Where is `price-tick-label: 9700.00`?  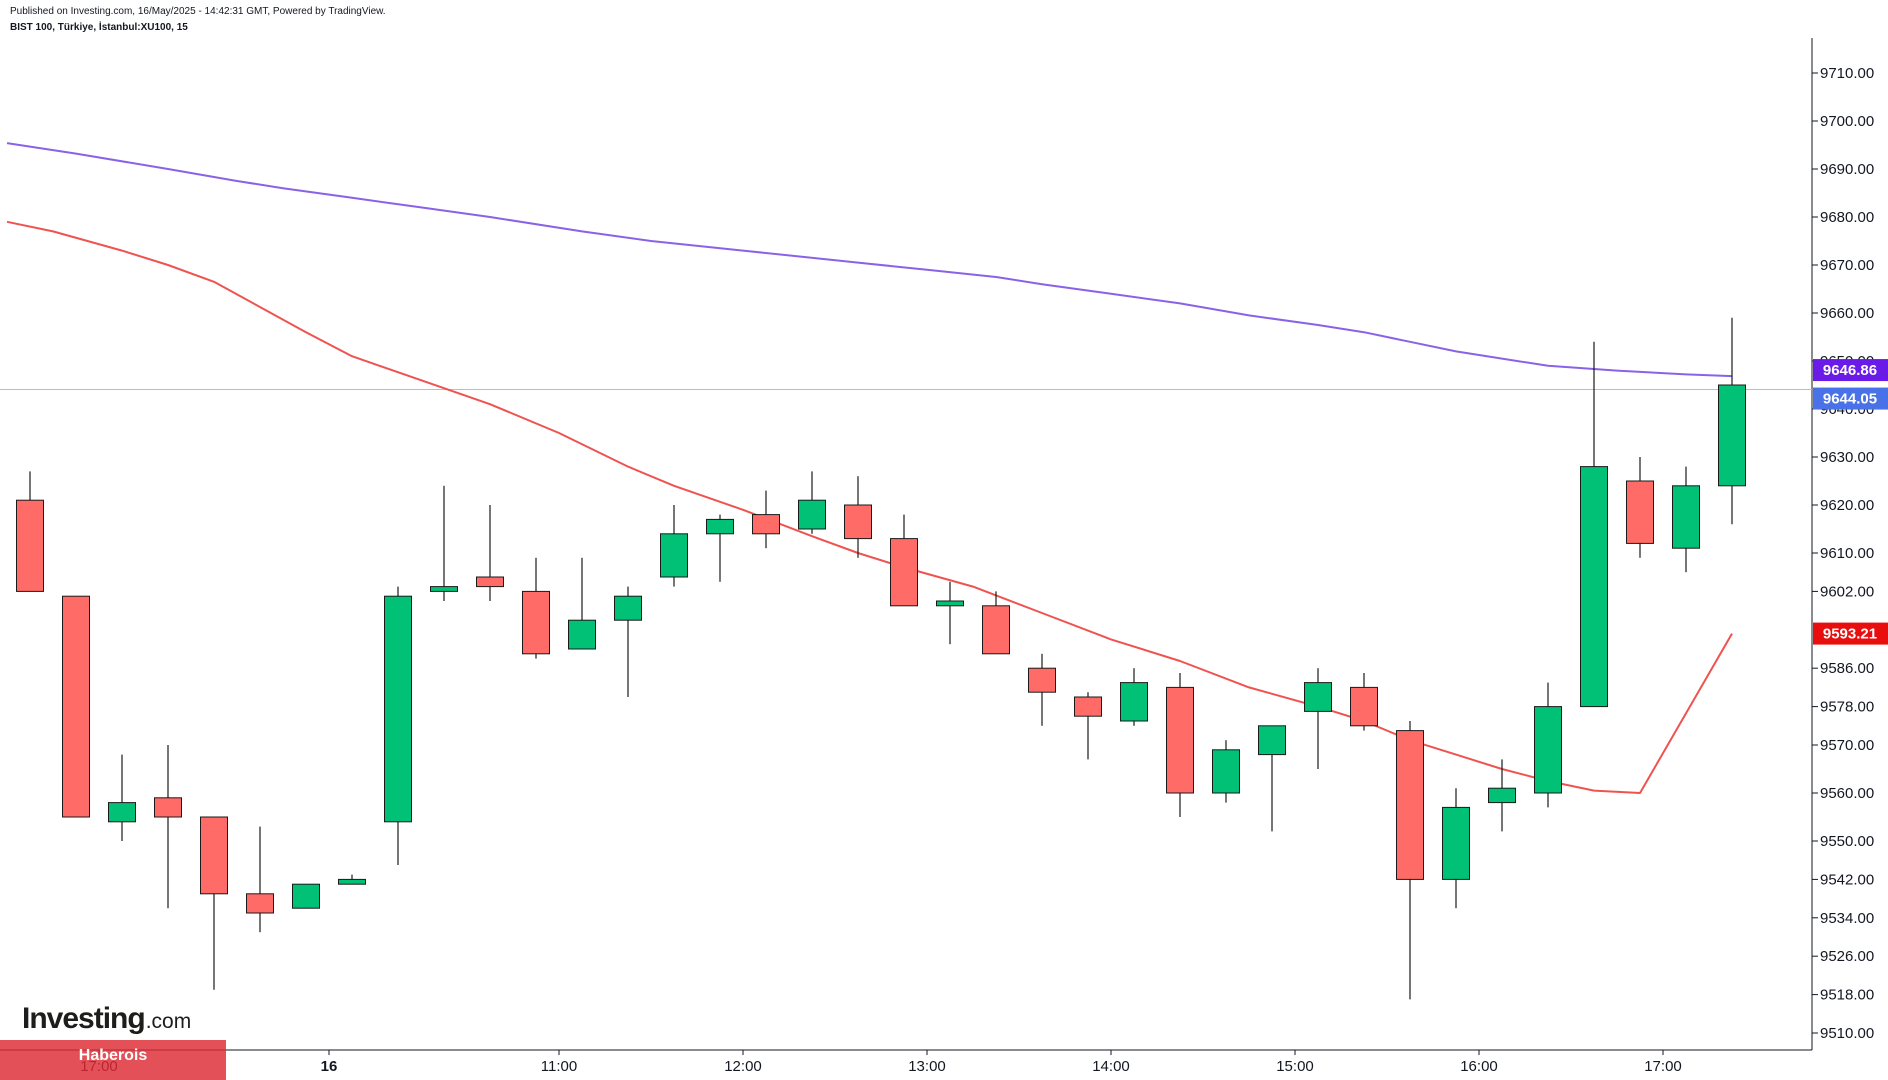
price-tick-label: 9700.00 is located at coordinates (1847, 121).